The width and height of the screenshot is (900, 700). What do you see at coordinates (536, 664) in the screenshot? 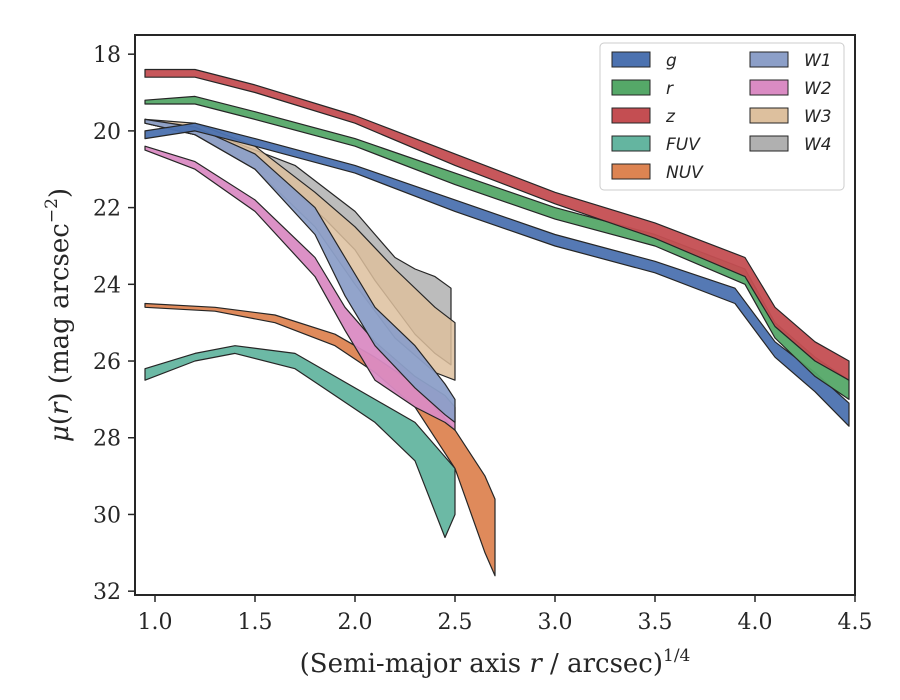
I see `x-axis-title-var: r` at bounding box center [536, 664].